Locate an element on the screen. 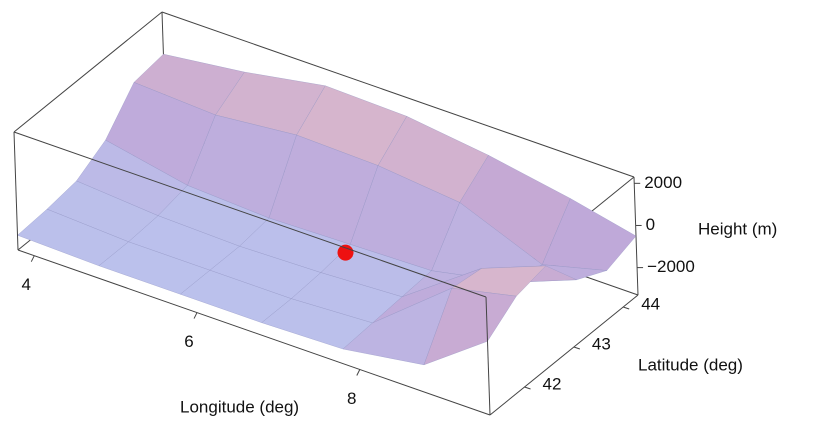  x-axis-label: Longitude (deg) is located at coordinates (239, 406).